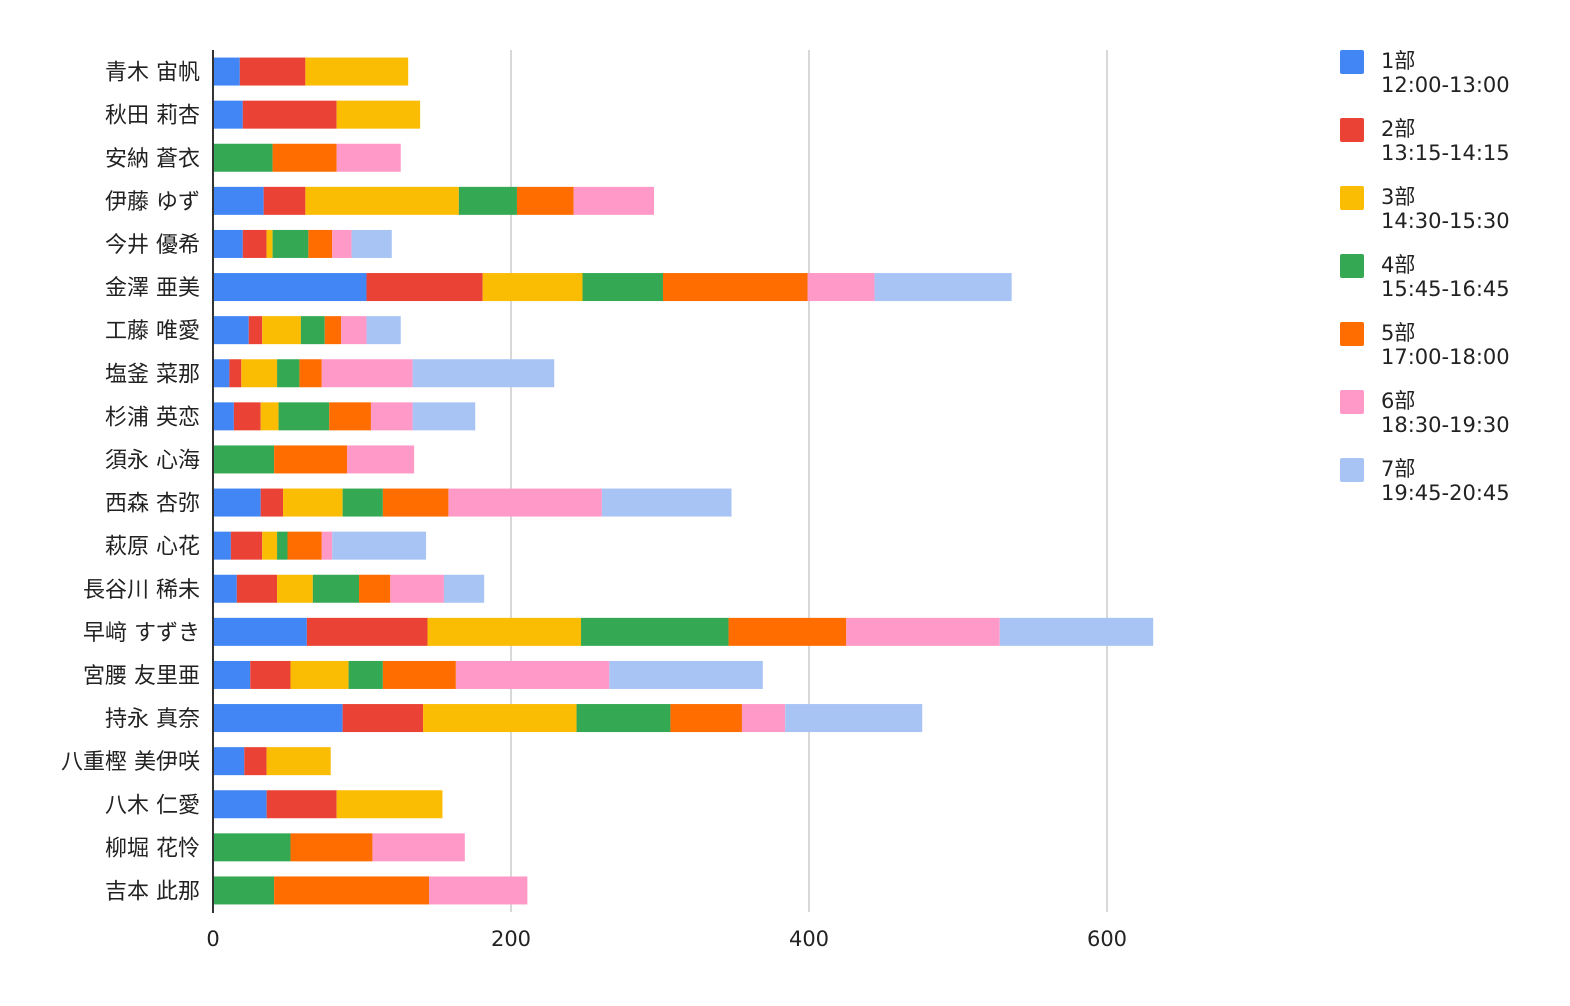 This screenshot has width=1570, height=1006. I want to click on category-label: 長谷川 稀未, so click(141, 590).